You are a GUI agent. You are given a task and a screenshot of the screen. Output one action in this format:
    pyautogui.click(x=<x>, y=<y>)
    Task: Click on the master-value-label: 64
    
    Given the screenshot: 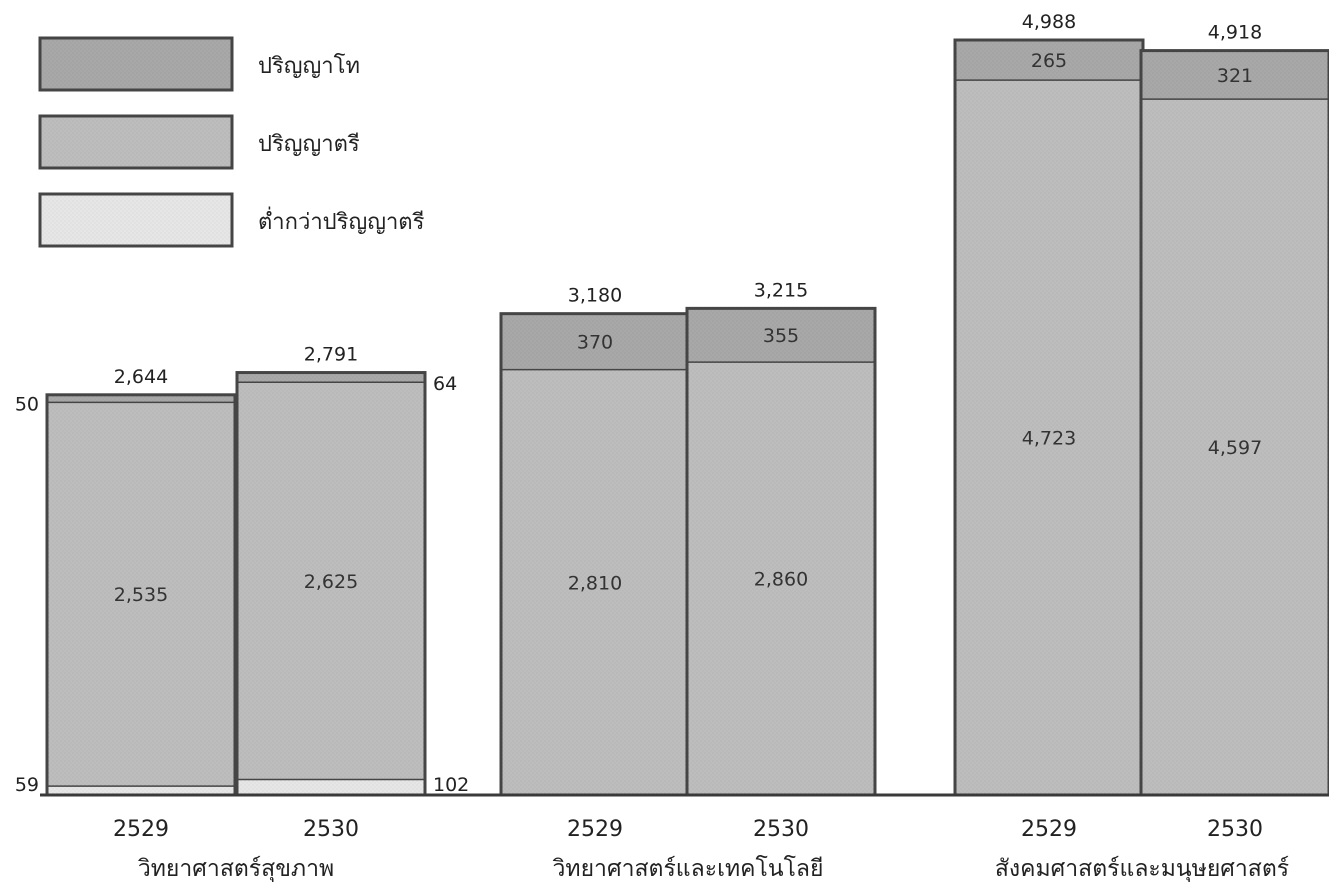 What is the action you would take?
    pyautogui.click(x=445, y=384)
    